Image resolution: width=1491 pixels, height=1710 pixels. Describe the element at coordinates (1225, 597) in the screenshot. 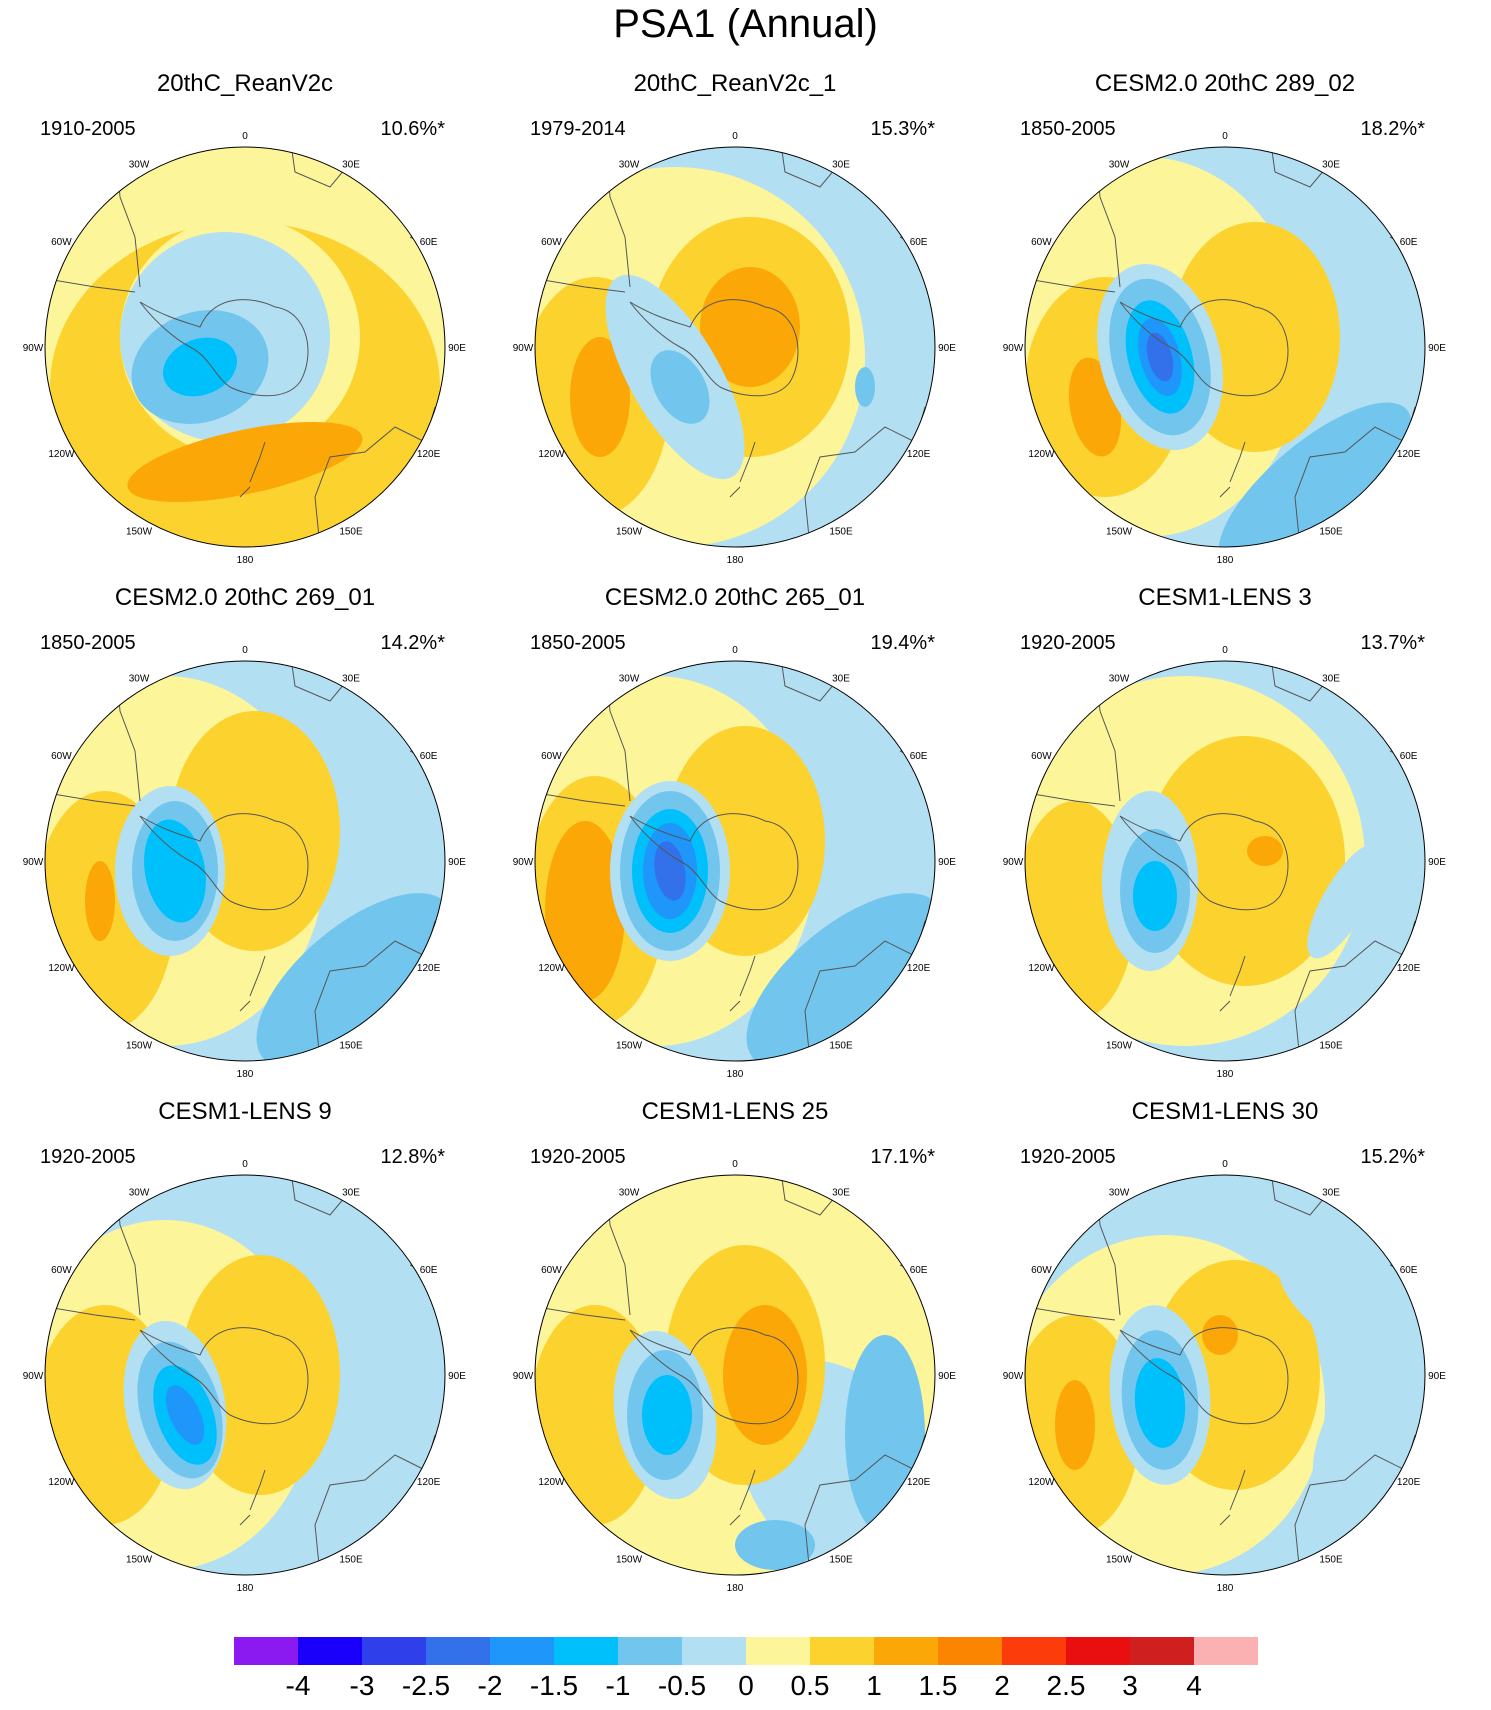

I see `panel-title: CESM1-LENS 3` at that location.